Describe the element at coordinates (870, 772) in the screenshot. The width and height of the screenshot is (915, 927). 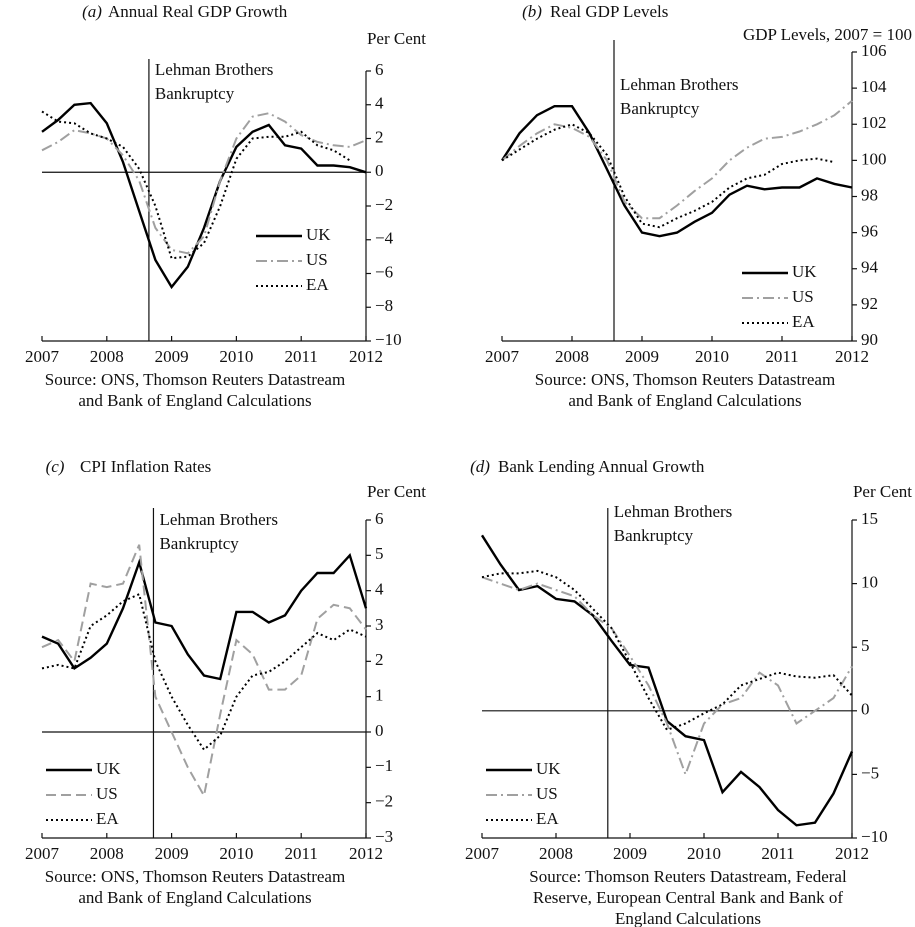
I see `y-tick-label: −5` at that location.